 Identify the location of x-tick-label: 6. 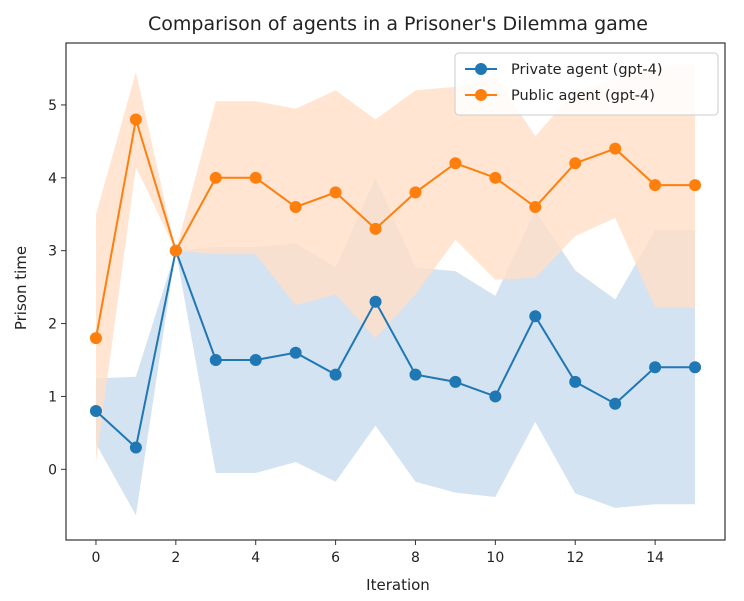
(335, 558).